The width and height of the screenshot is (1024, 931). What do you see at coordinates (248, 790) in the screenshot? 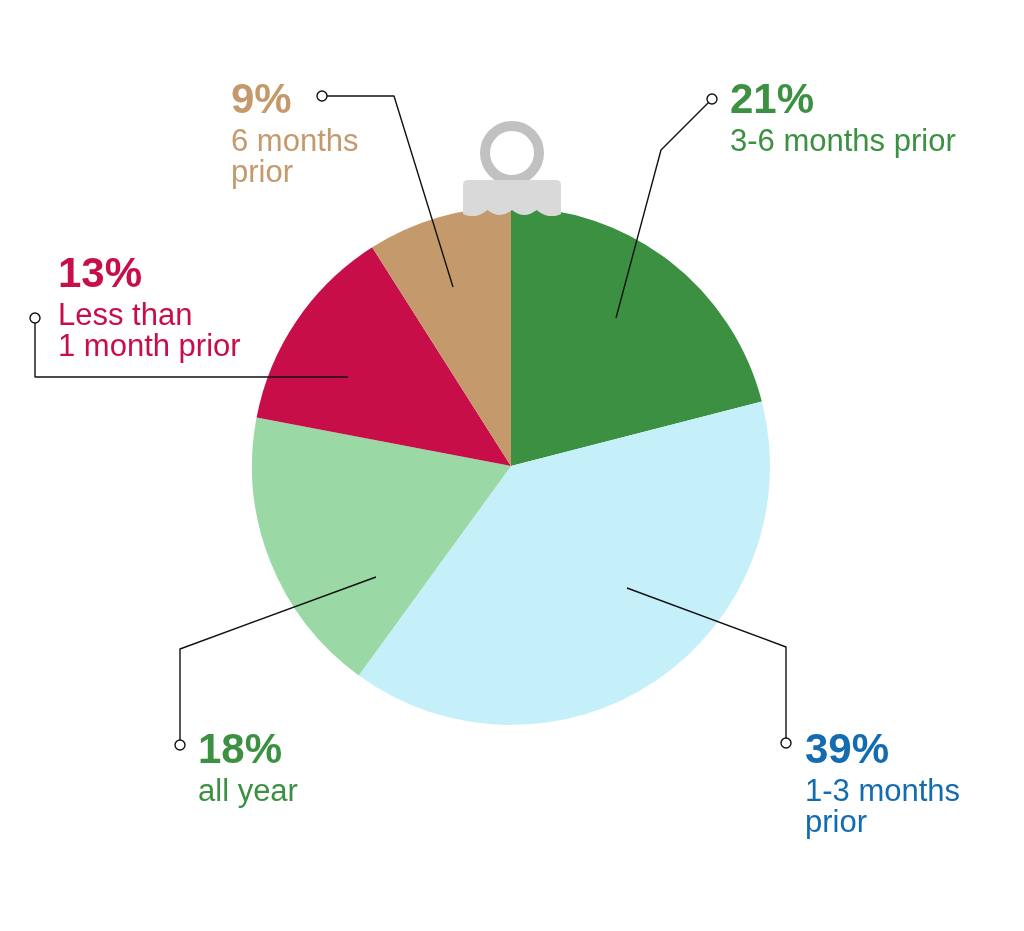
I see `slice-label: all year` at bounding box center [248, 790].